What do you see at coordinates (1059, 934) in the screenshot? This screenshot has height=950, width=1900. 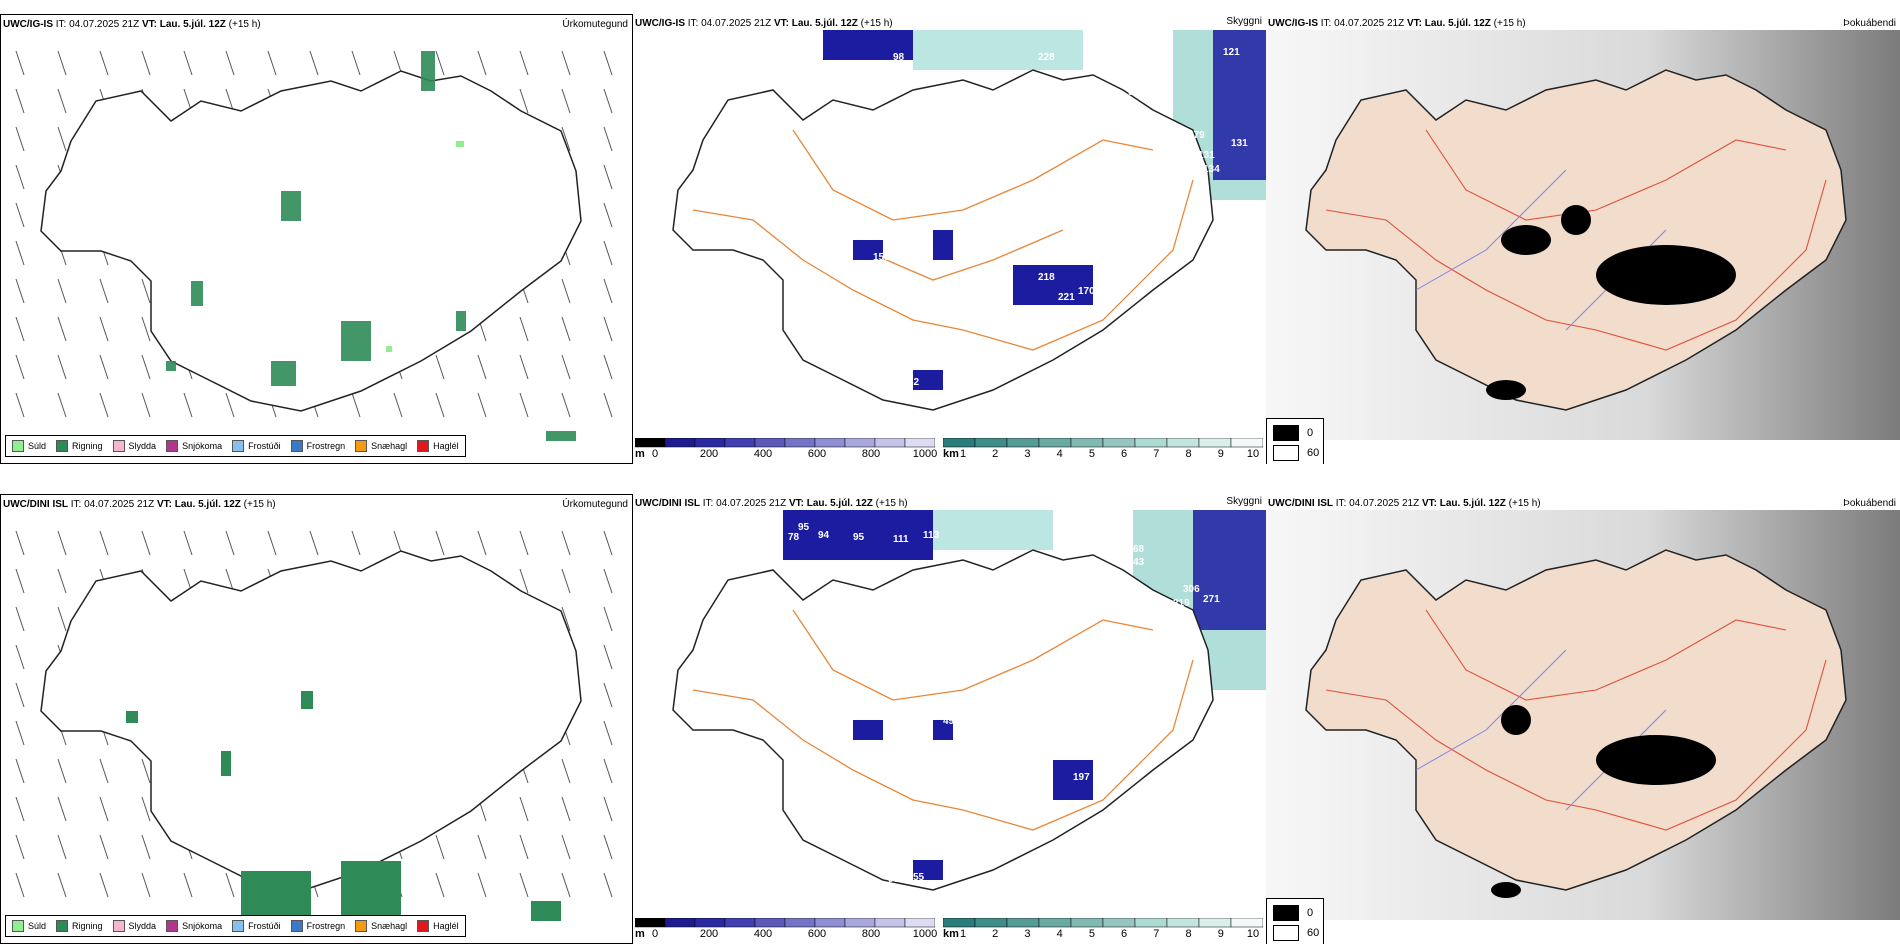 I see `colorbar-tick: 4` at bounding box center [1059, 934].